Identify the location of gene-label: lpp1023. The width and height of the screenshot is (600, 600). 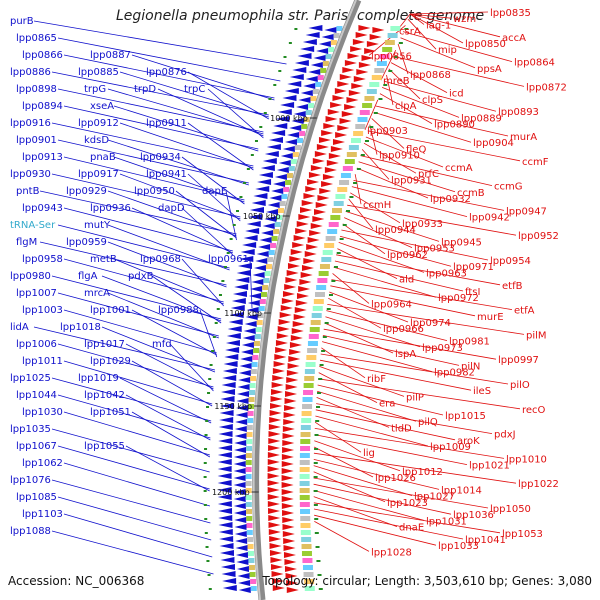
(407, 503).